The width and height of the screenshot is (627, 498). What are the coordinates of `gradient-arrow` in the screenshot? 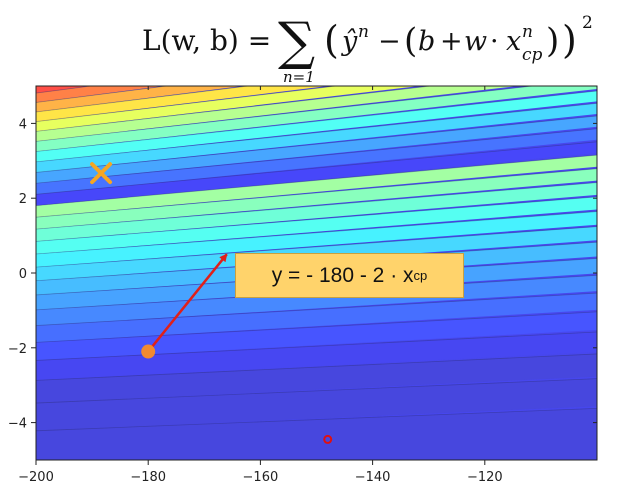 It's located at (187, 303).